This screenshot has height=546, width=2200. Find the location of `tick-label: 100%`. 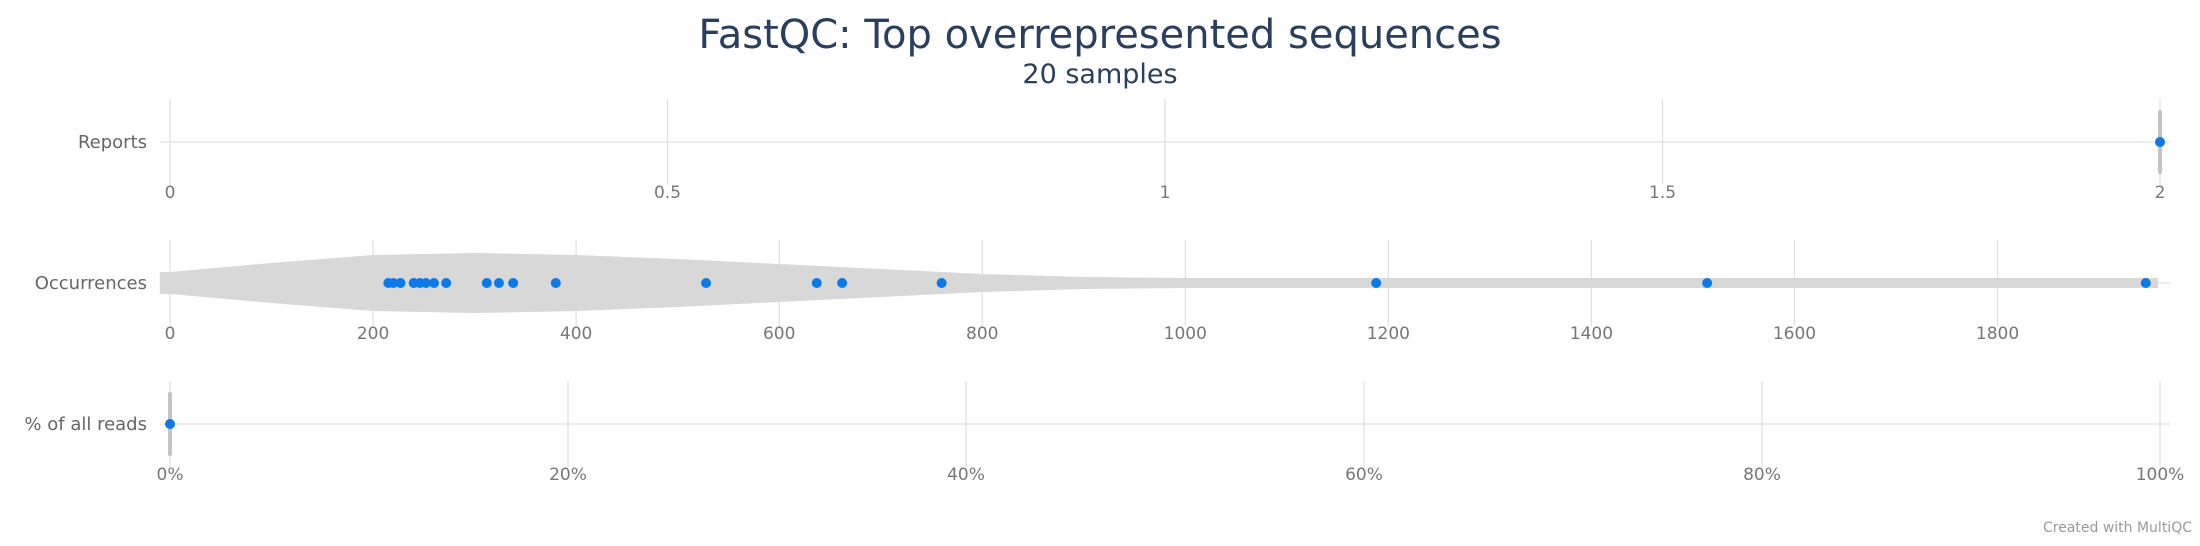

tick-label: 100% is located at coordinates (2160, 475).